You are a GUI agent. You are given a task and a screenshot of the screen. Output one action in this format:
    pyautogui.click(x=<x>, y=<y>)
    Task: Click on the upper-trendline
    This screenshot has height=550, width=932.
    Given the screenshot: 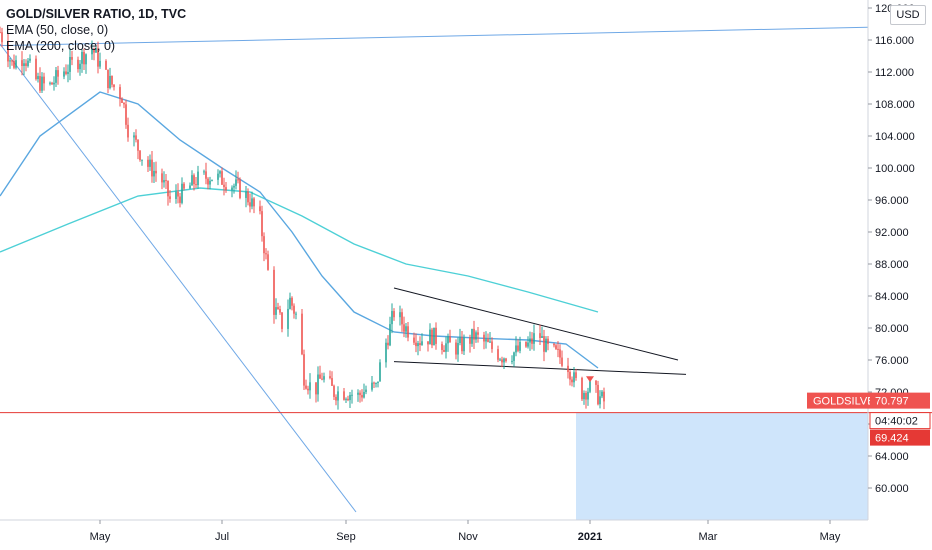 What is the action you would take?
    pyautogui.click(x=434, y=36)
    